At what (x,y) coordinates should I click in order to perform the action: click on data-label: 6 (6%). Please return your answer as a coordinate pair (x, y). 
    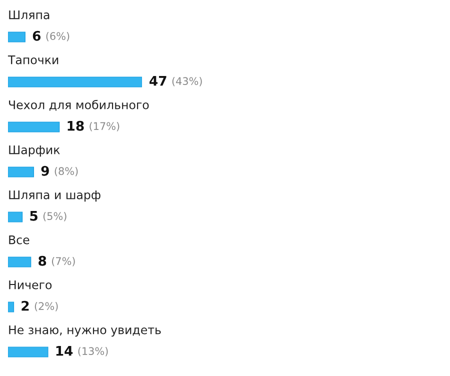
    Looking at the image, I should click on (51, 36).